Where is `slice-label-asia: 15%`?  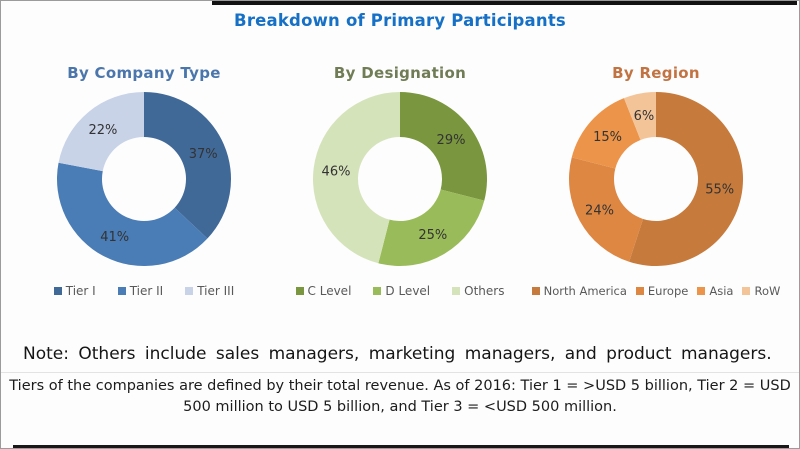
slice-label-asia: 15% is located at coordinates (607, 137).